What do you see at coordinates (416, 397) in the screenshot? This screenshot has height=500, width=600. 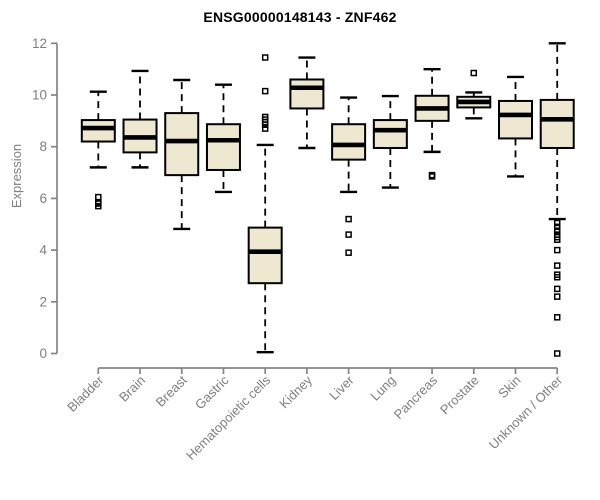 I see `x-tick-label-pancreas: Pancreas` at bounding box center [416, 397].